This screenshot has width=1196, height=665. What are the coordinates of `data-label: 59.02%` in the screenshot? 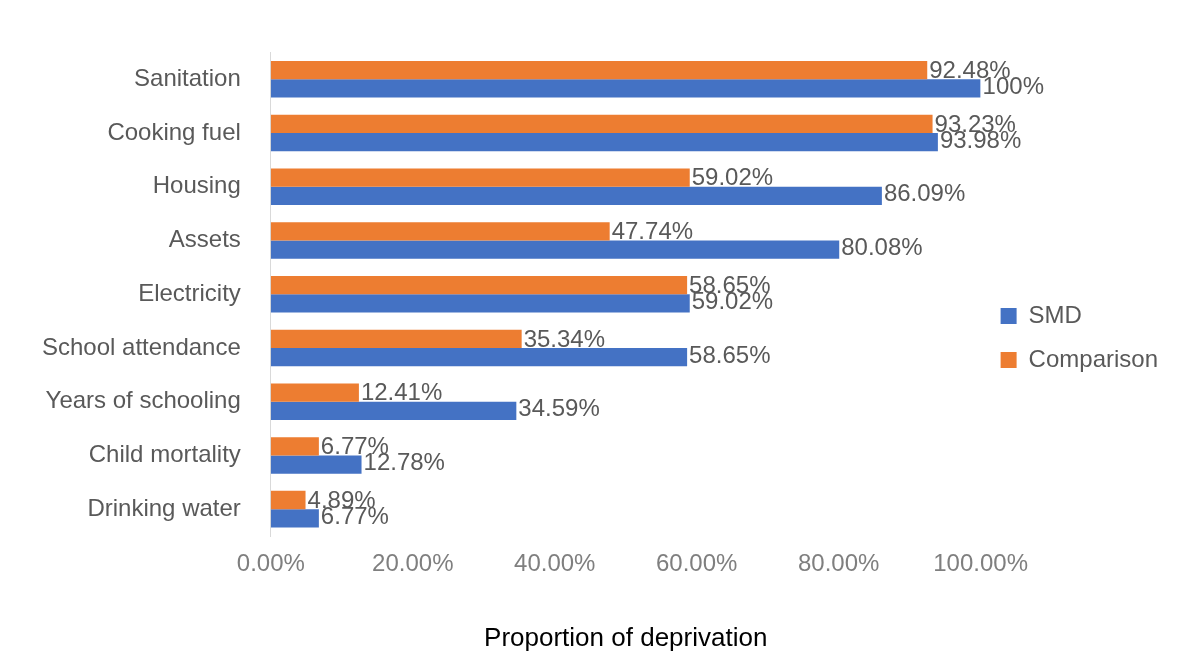 It's located at (732, 177).